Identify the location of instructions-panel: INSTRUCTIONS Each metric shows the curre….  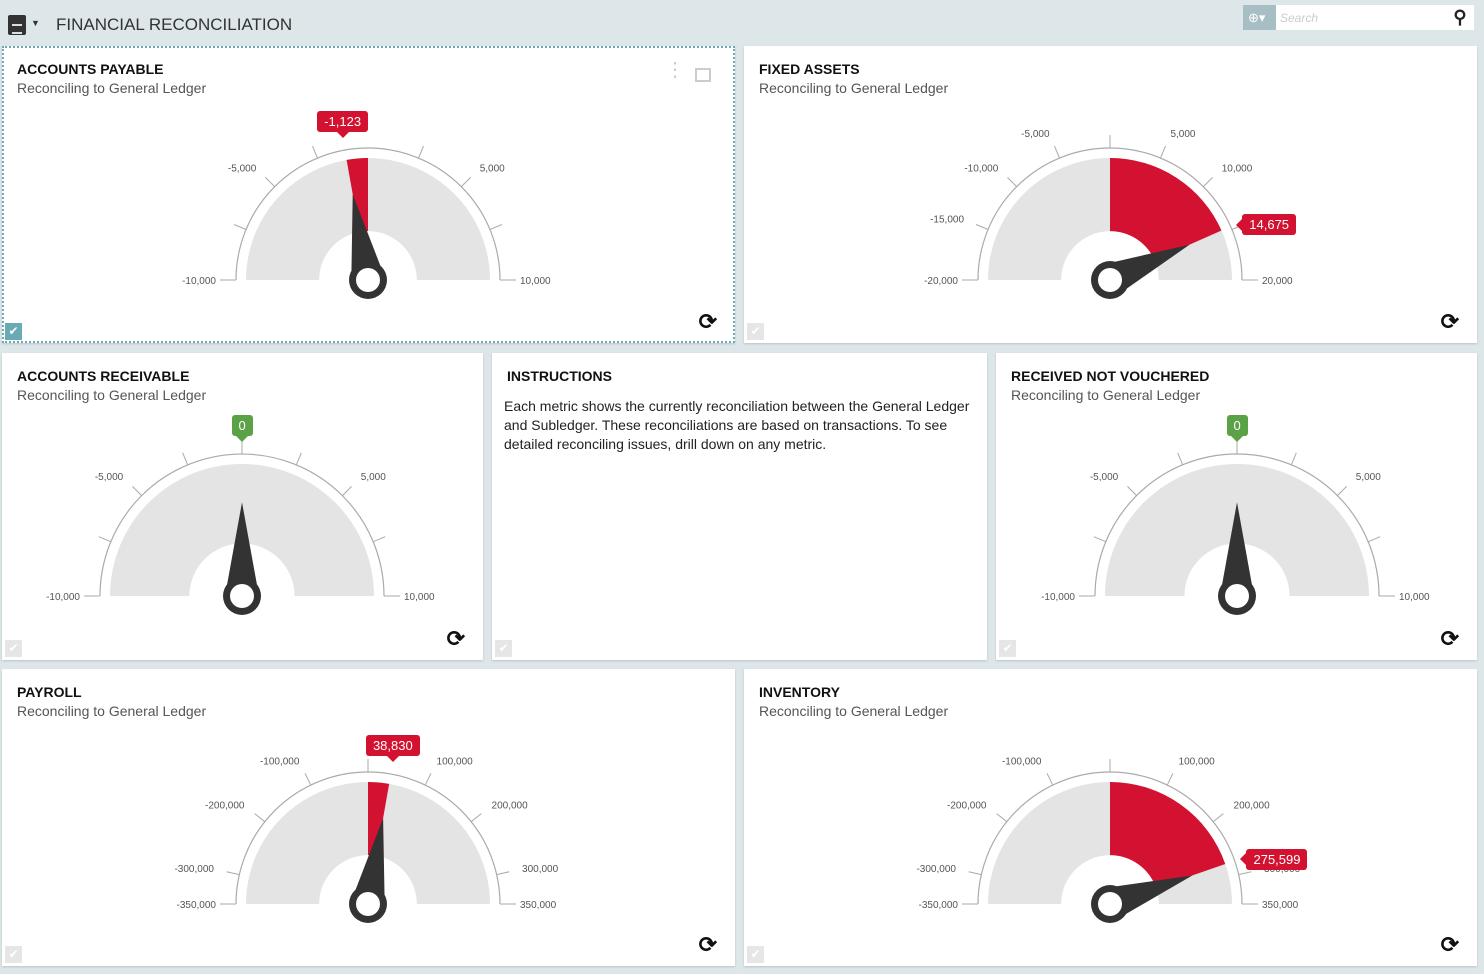
(739, 506).